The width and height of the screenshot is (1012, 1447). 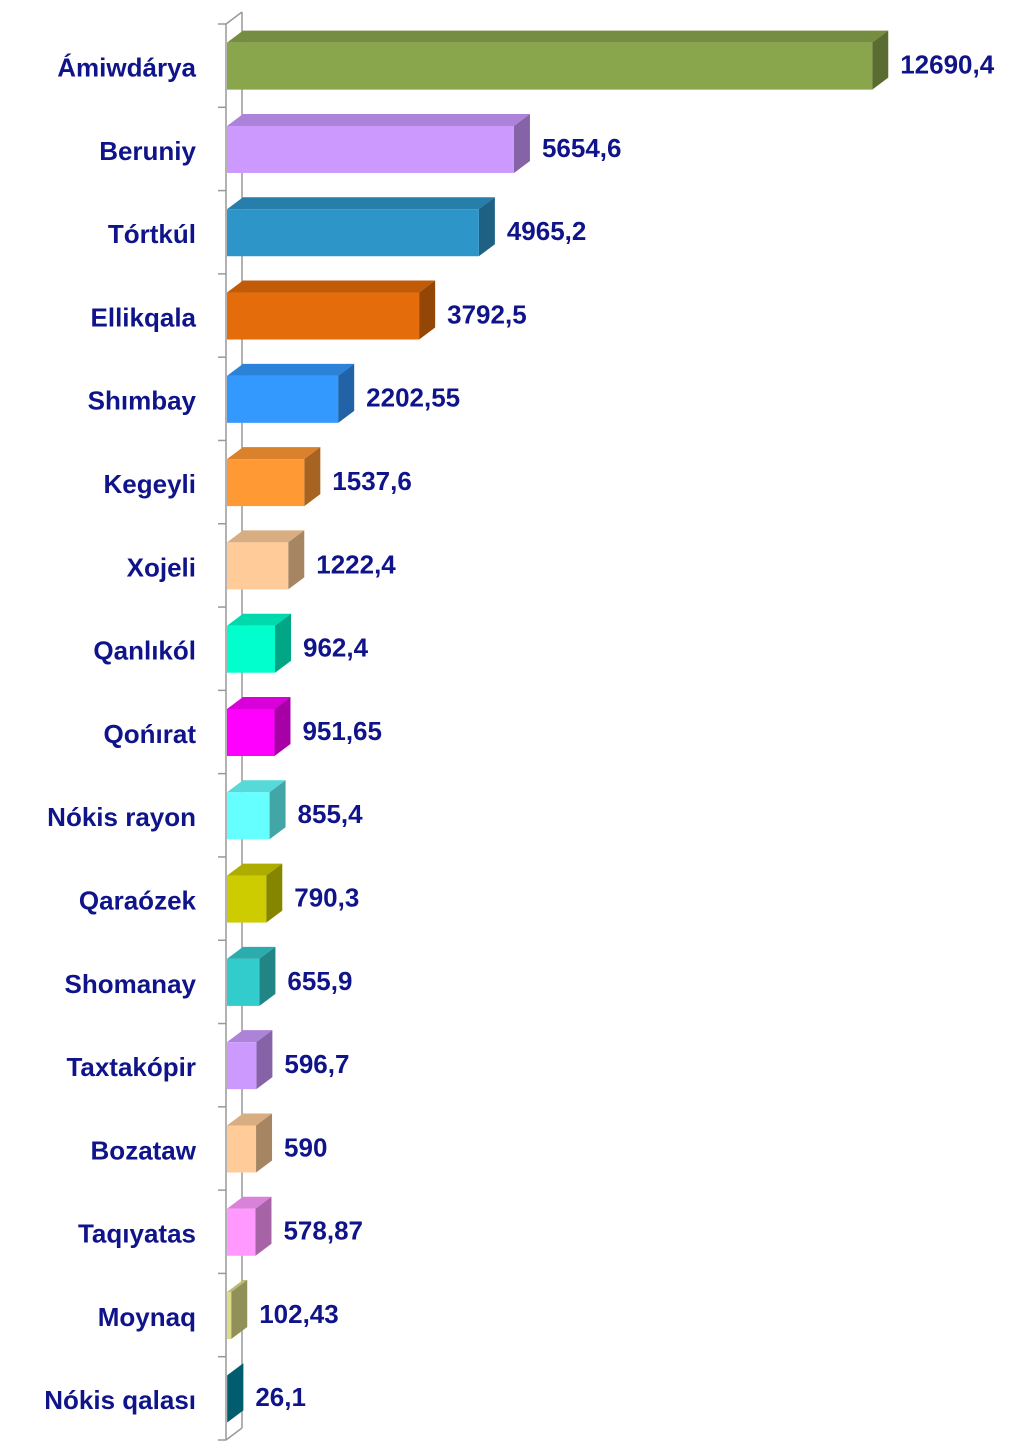 I want to click on value-label: 4965,2, so click(x=547, y=231).